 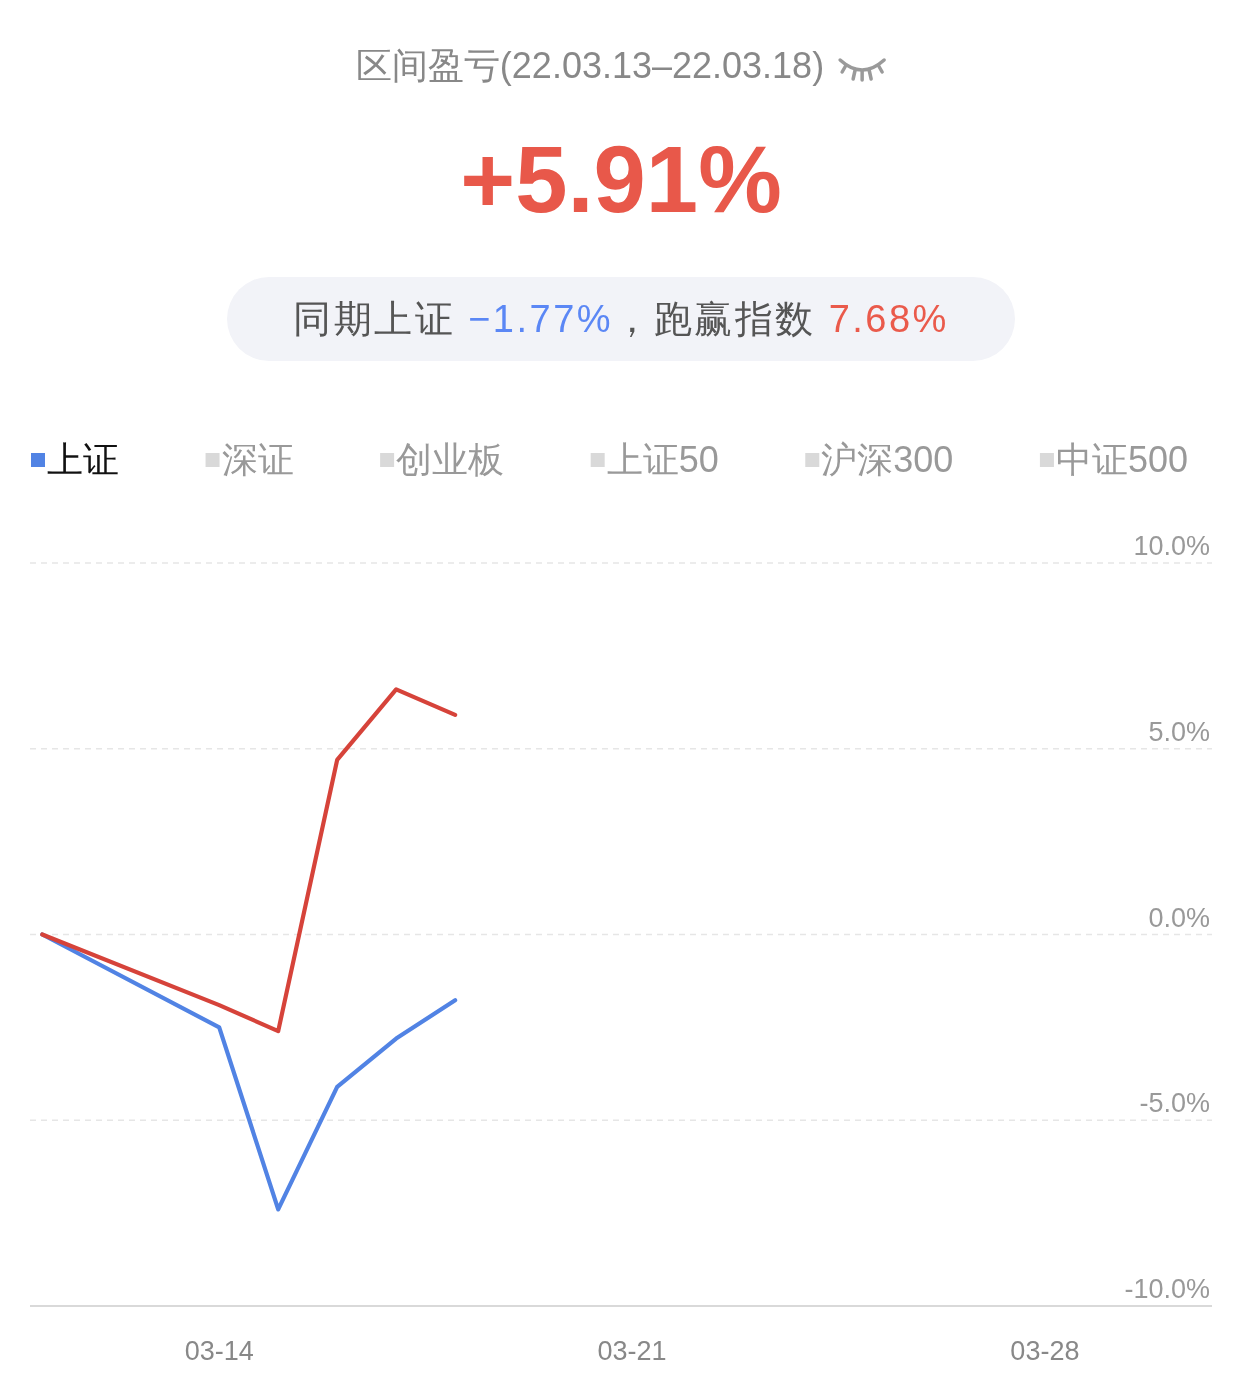 I want to click on text: ，跑赢指数, so click(x=714, y=319).